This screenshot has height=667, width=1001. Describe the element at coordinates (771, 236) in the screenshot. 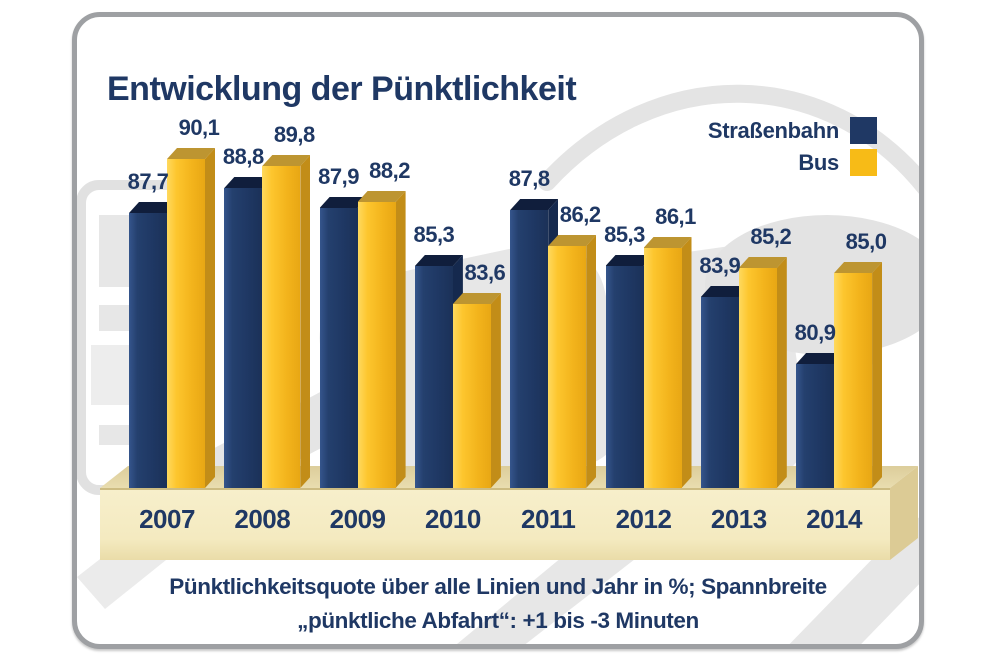

I see `value-label-bus-2013: 85,2` at that location.